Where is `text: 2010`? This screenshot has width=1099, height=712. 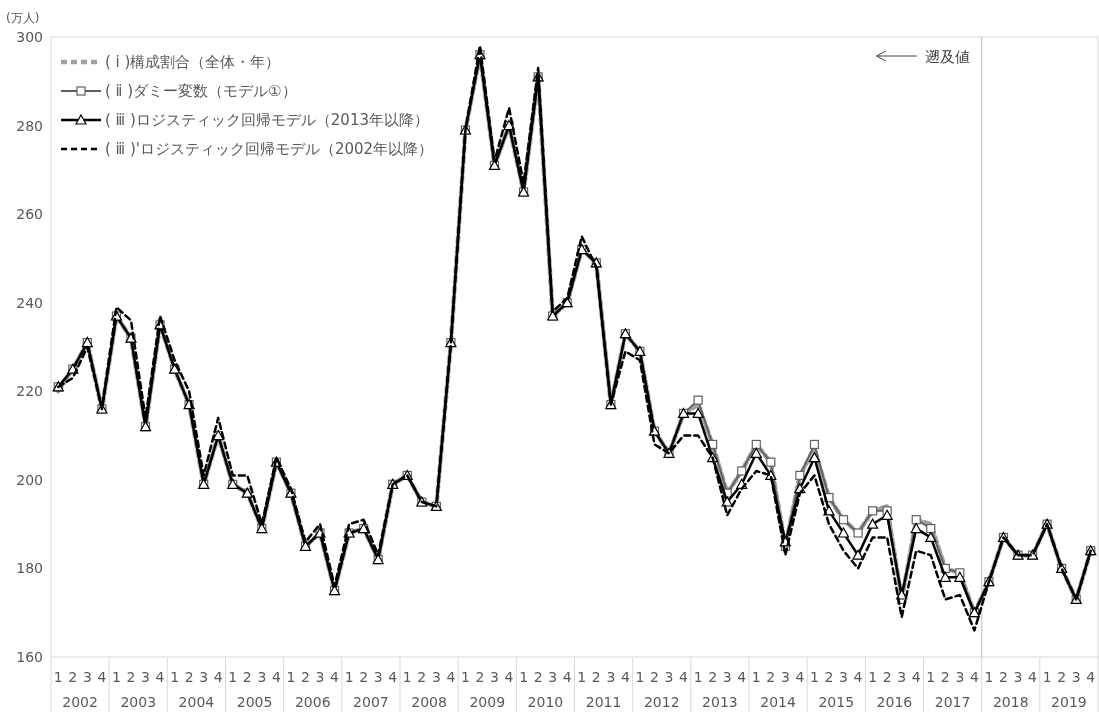 text: 2010 is located at coordinates (545, 702).